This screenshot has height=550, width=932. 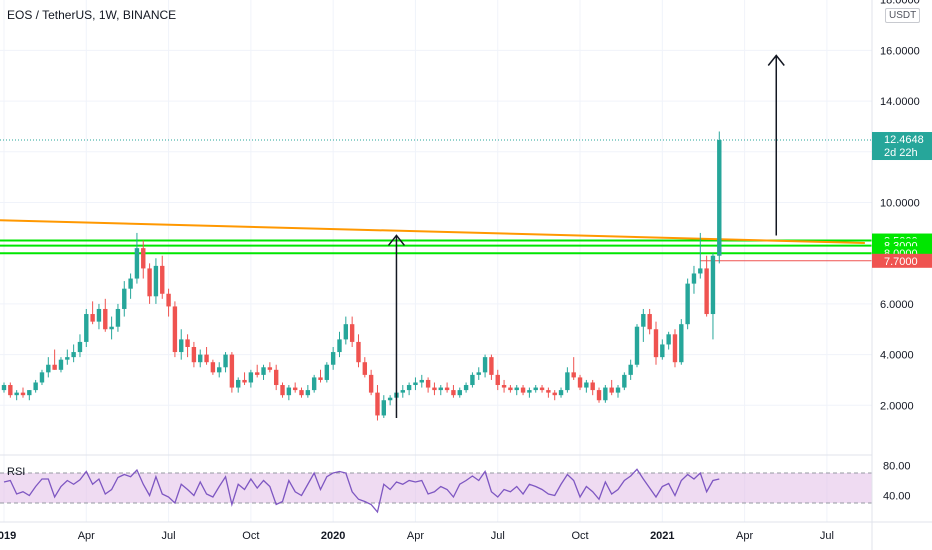 I want to click on rsi-band, so click(x=436, y=488).